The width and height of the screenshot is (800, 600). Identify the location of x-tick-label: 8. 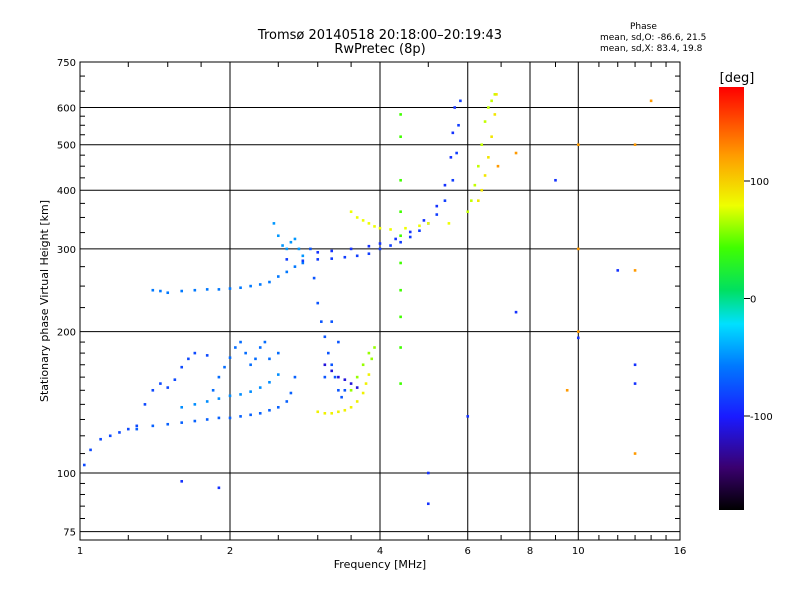
(530, 551).